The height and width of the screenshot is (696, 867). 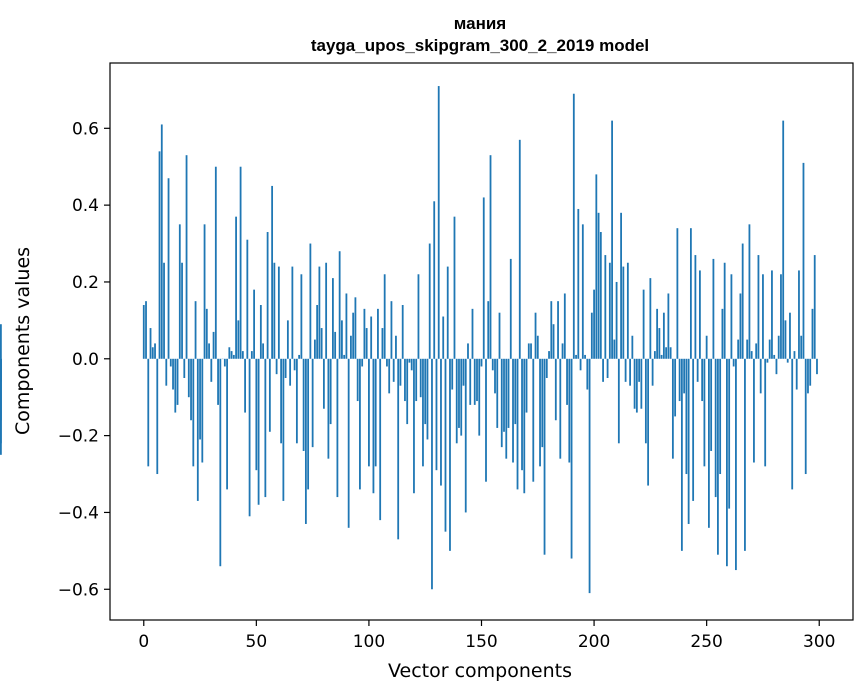 What do you see at coordinates (85, 283) in the screenshot?
I see `y-tick-label: 0.2` at bounding box center [85, 283].